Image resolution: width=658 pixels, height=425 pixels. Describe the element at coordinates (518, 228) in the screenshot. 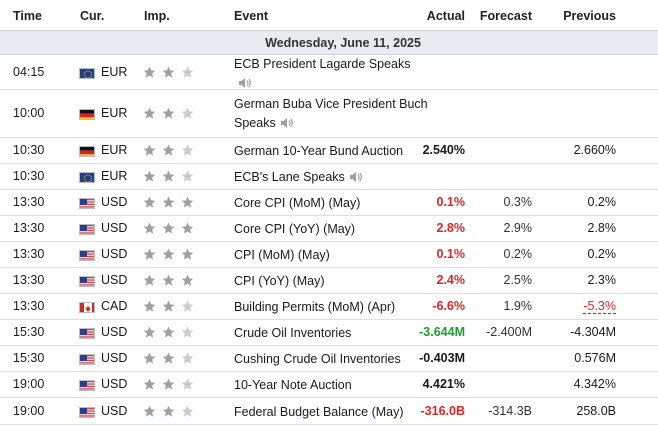

I see `forecast-value: 2.9%` at that location.